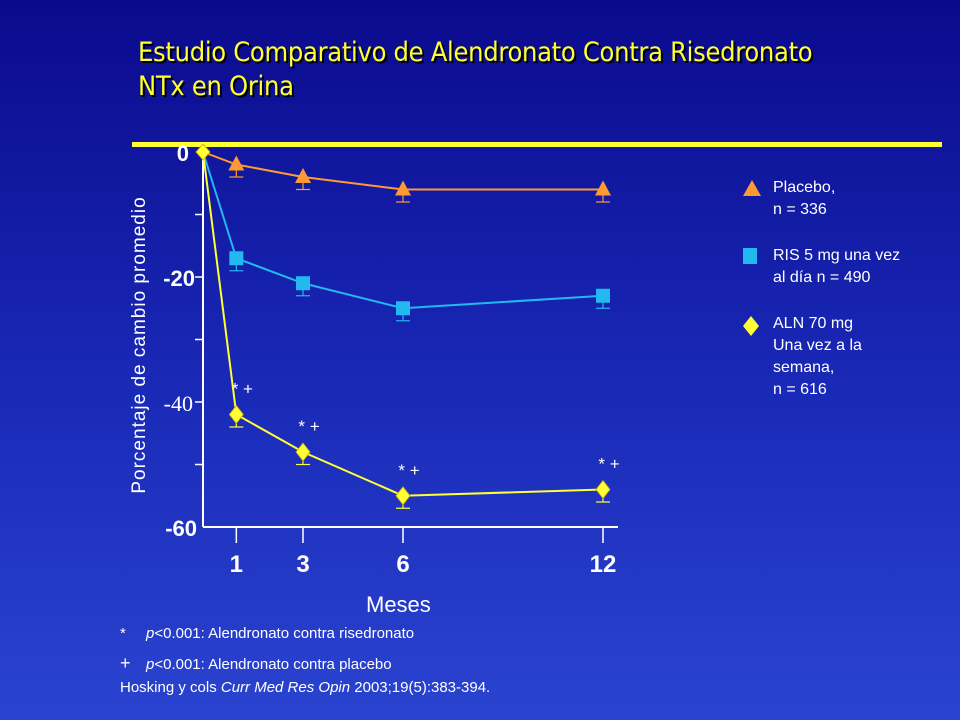  What do you see at coordinates (302, 564) in the screenshot?
I see `x-tick-label: 3` at bounding box center [302, 564].